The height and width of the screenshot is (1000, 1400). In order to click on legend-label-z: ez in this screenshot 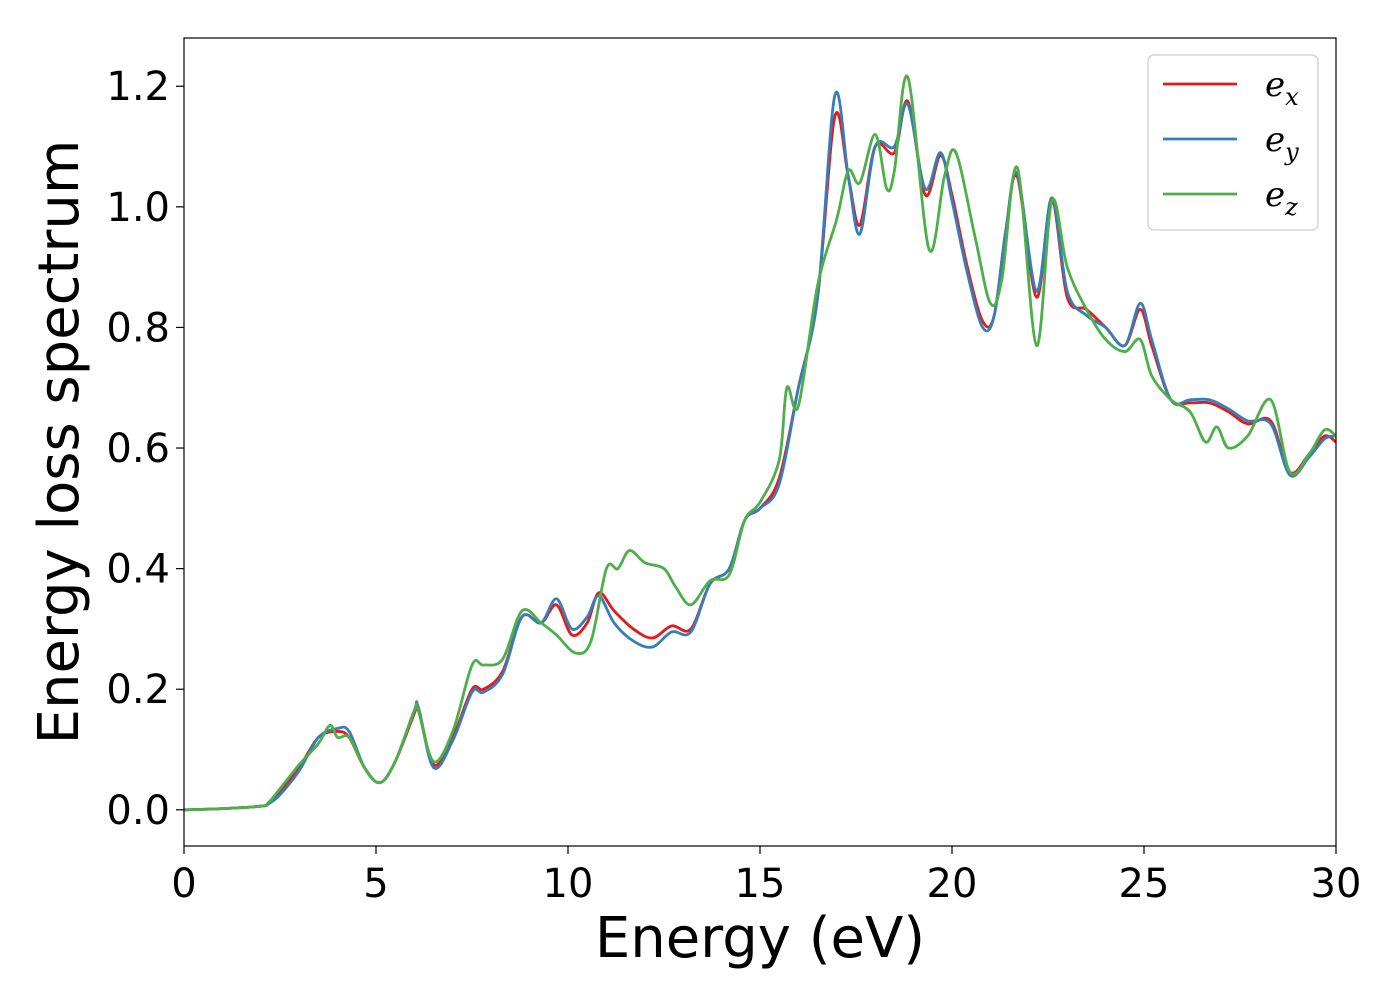, I will do `click(1281, 198)`.